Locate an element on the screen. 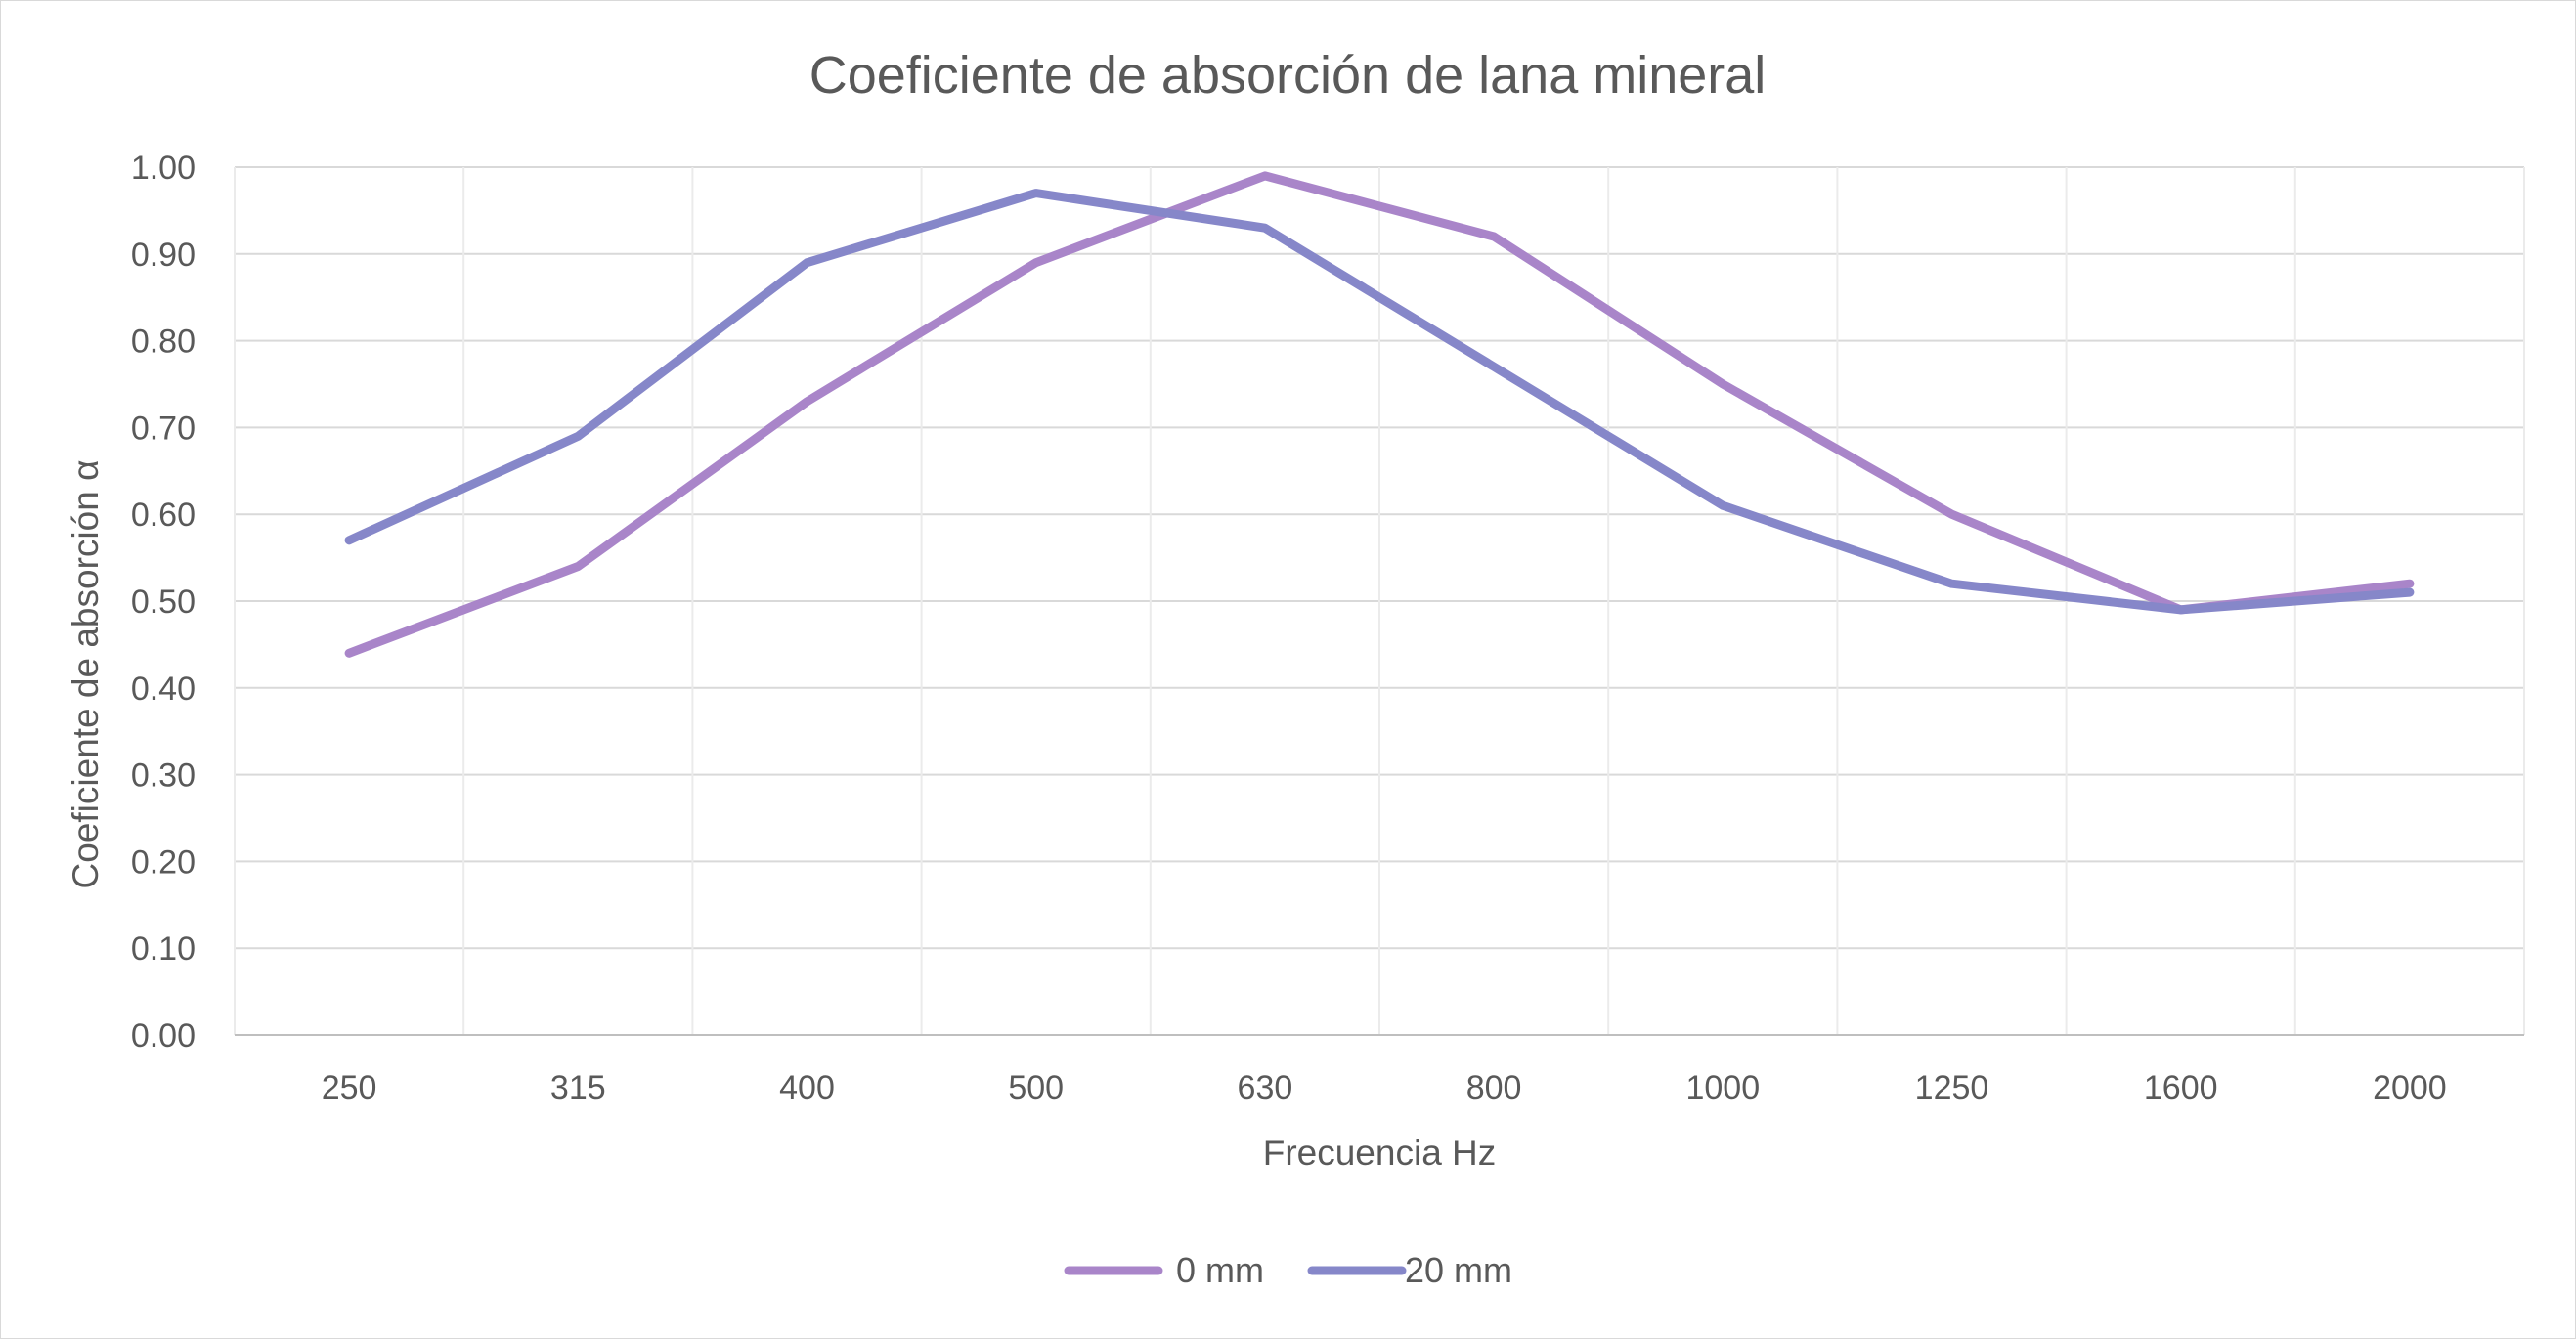 The height and width of the screenshot is (1339, 2576). x-tick-label: 315 is located at coordinates (578, 1087).